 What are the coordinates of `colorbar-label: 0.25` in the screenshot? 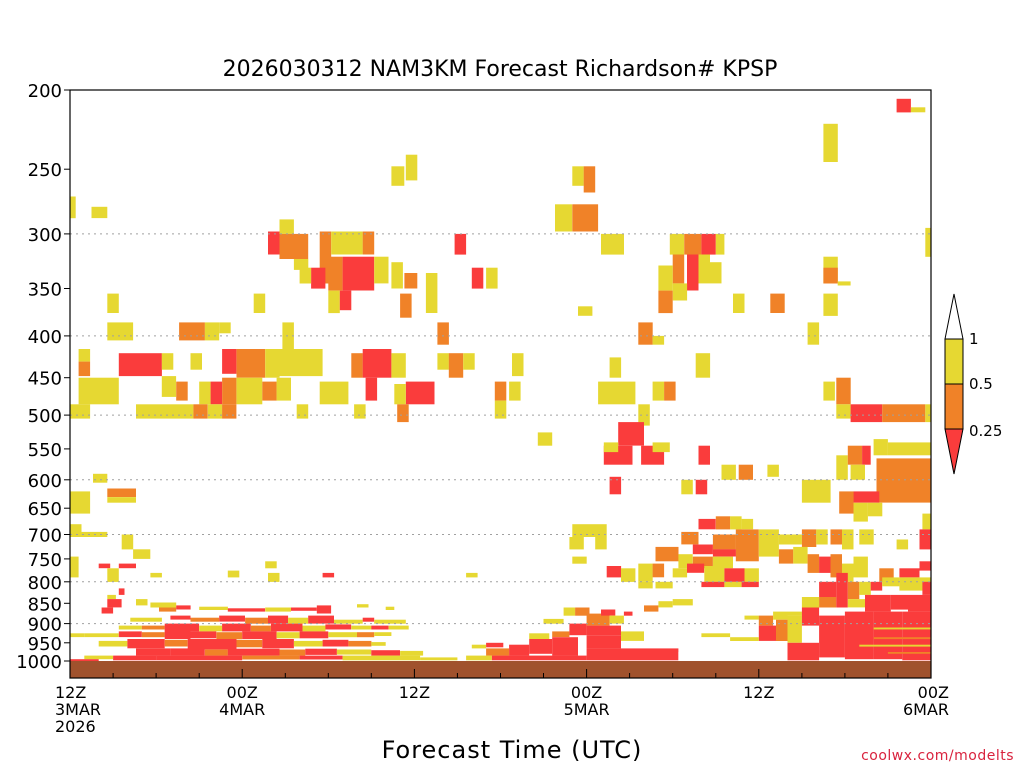 It's located at (985, 431).